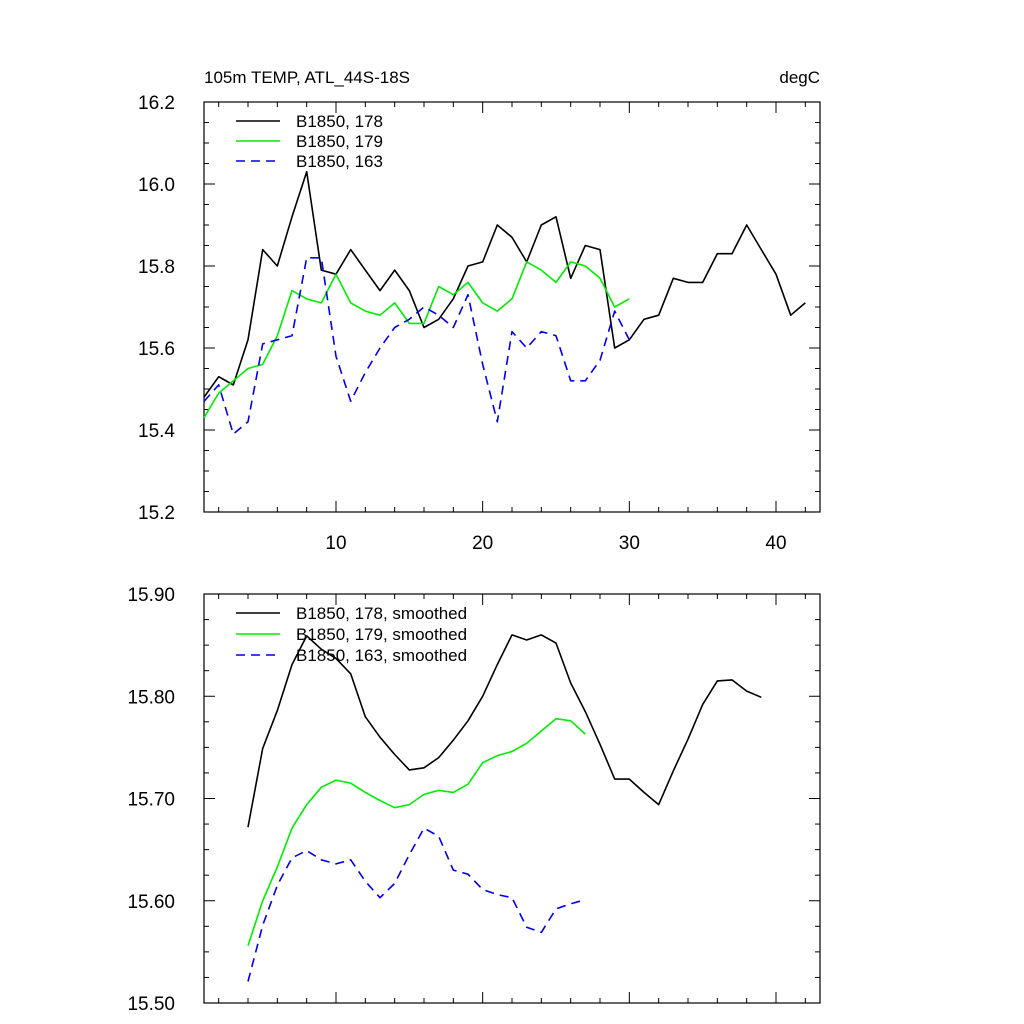  Describe the element at coordinates (339, 121) in the screenshot. I see `legend-label: B1850, 178` at that location.